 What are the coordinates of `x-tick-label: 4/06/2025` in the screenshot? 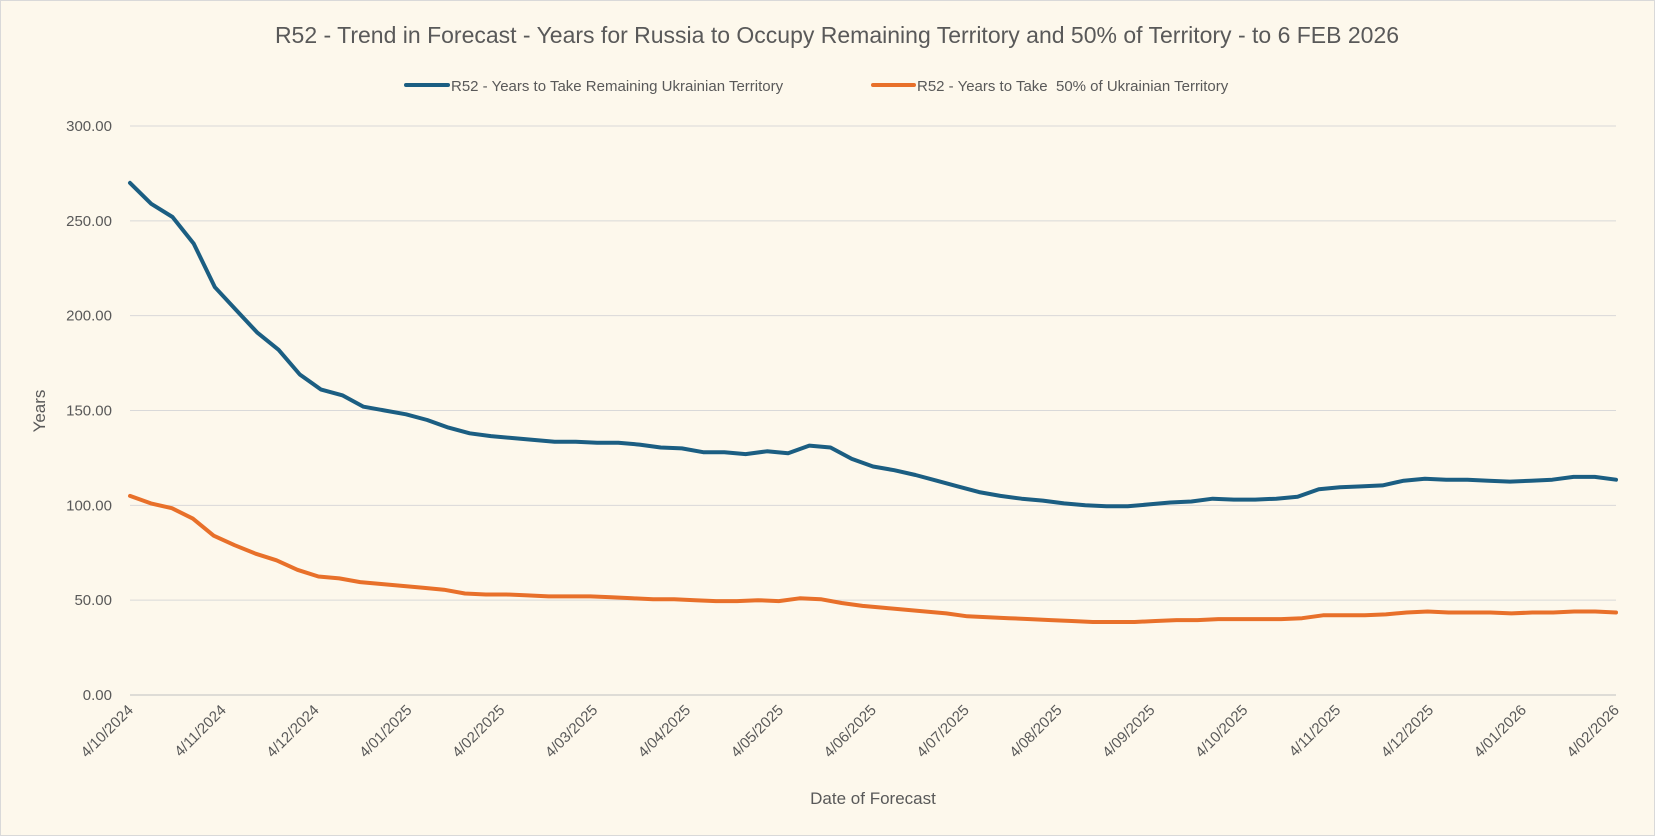 It's located at (850, 731).